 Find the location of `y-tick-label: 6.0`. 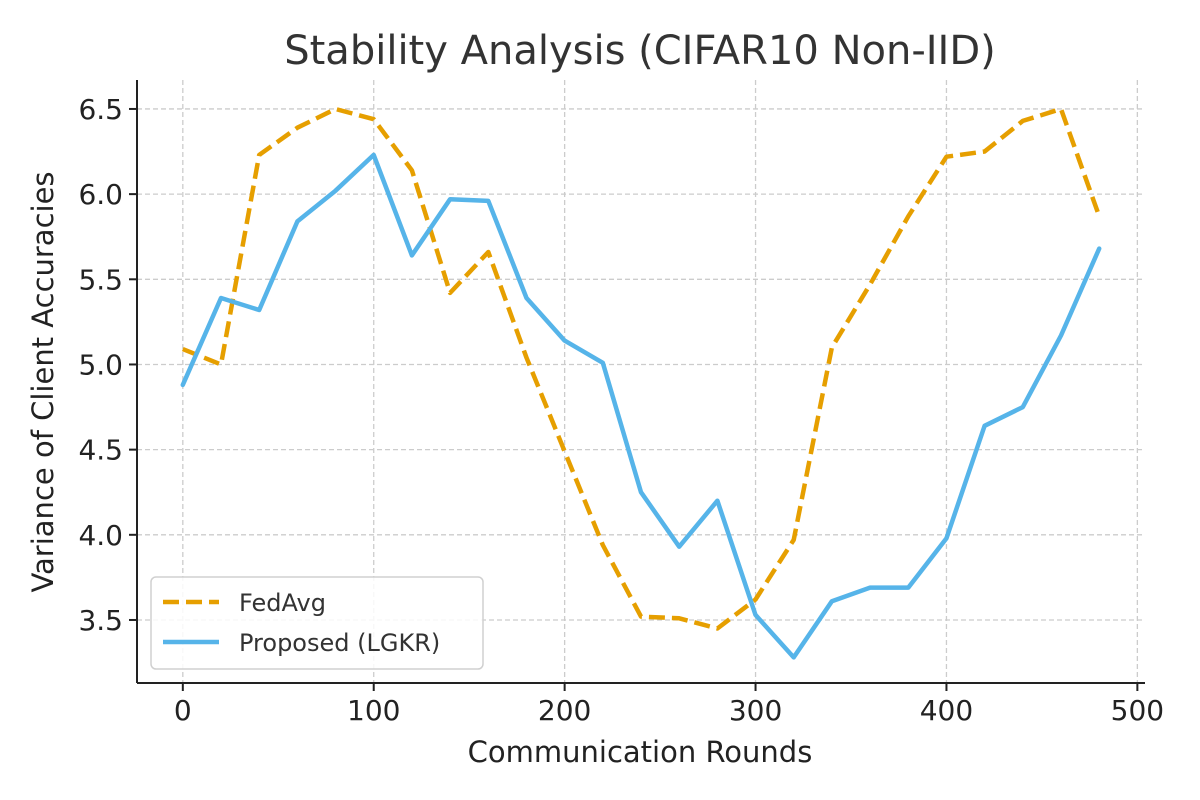

y-tick-label: 6.0 is located at coordinates (100, 194).